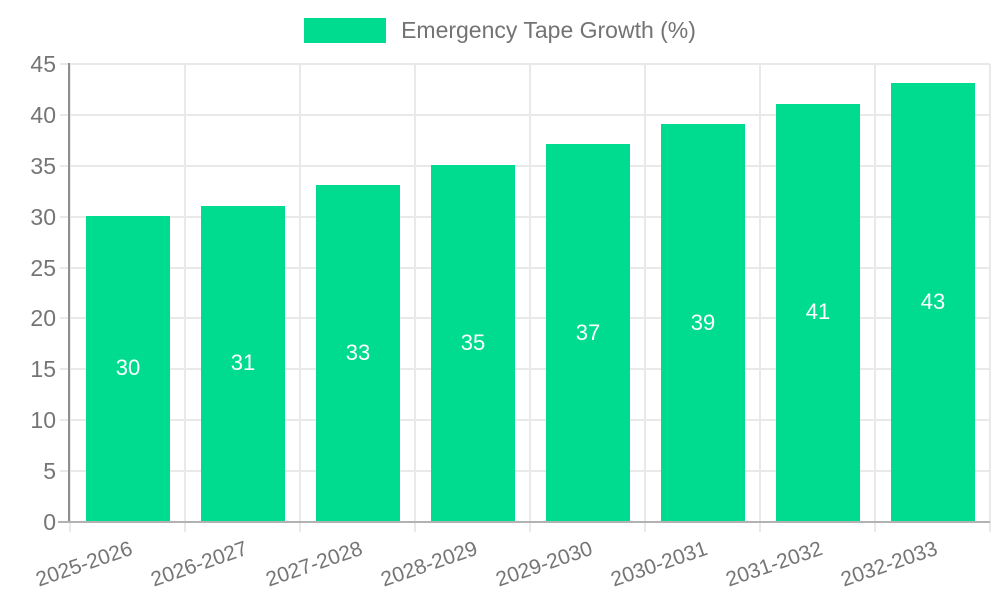  I want to click on y-tick-label: 10, so click(43, 420).